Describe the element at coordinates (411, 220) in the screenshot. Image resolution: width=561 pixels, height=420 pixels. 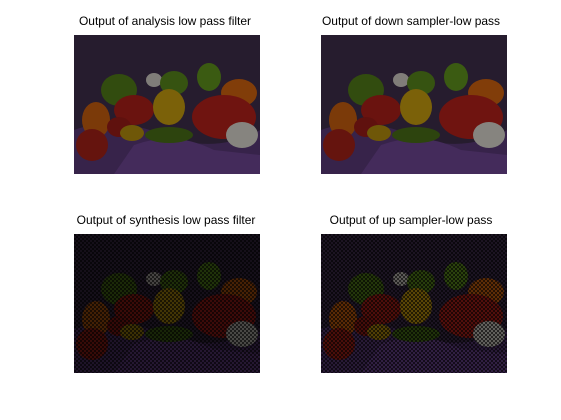
I see `panel-title-upsampler: Output of up sampler-low pass` at that location.